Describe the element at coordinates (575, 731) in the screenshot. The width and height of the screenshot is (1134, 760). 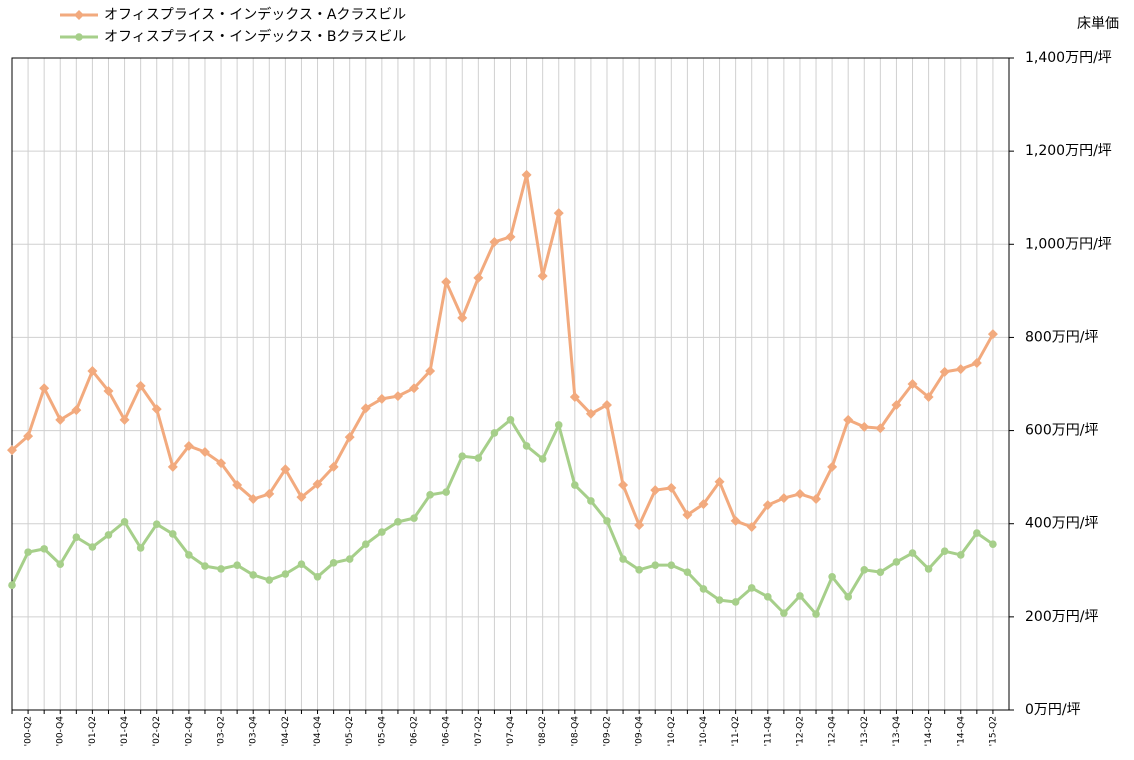
I see `x-tick-label: '08-Q4` at that location.